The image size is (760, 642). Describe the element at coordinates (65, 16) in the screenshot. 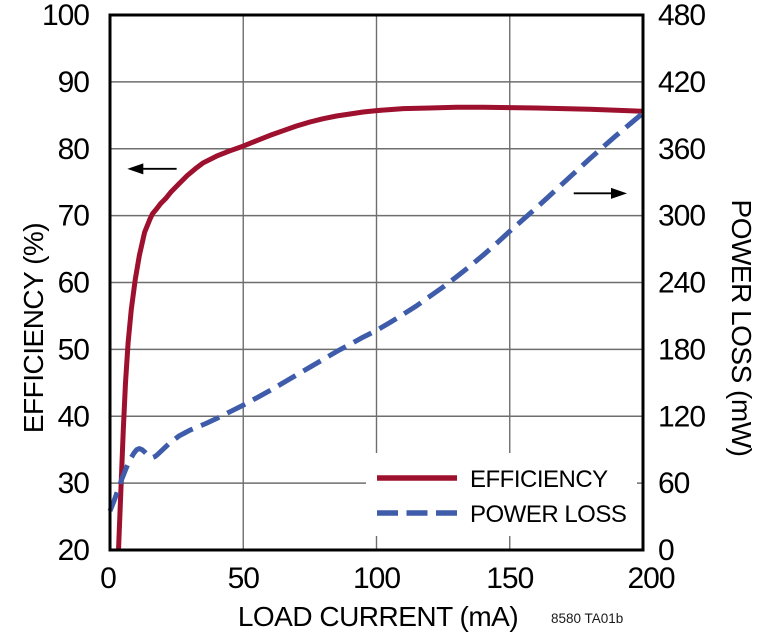

I see `y-left-tick-label-100: 100` at that location.